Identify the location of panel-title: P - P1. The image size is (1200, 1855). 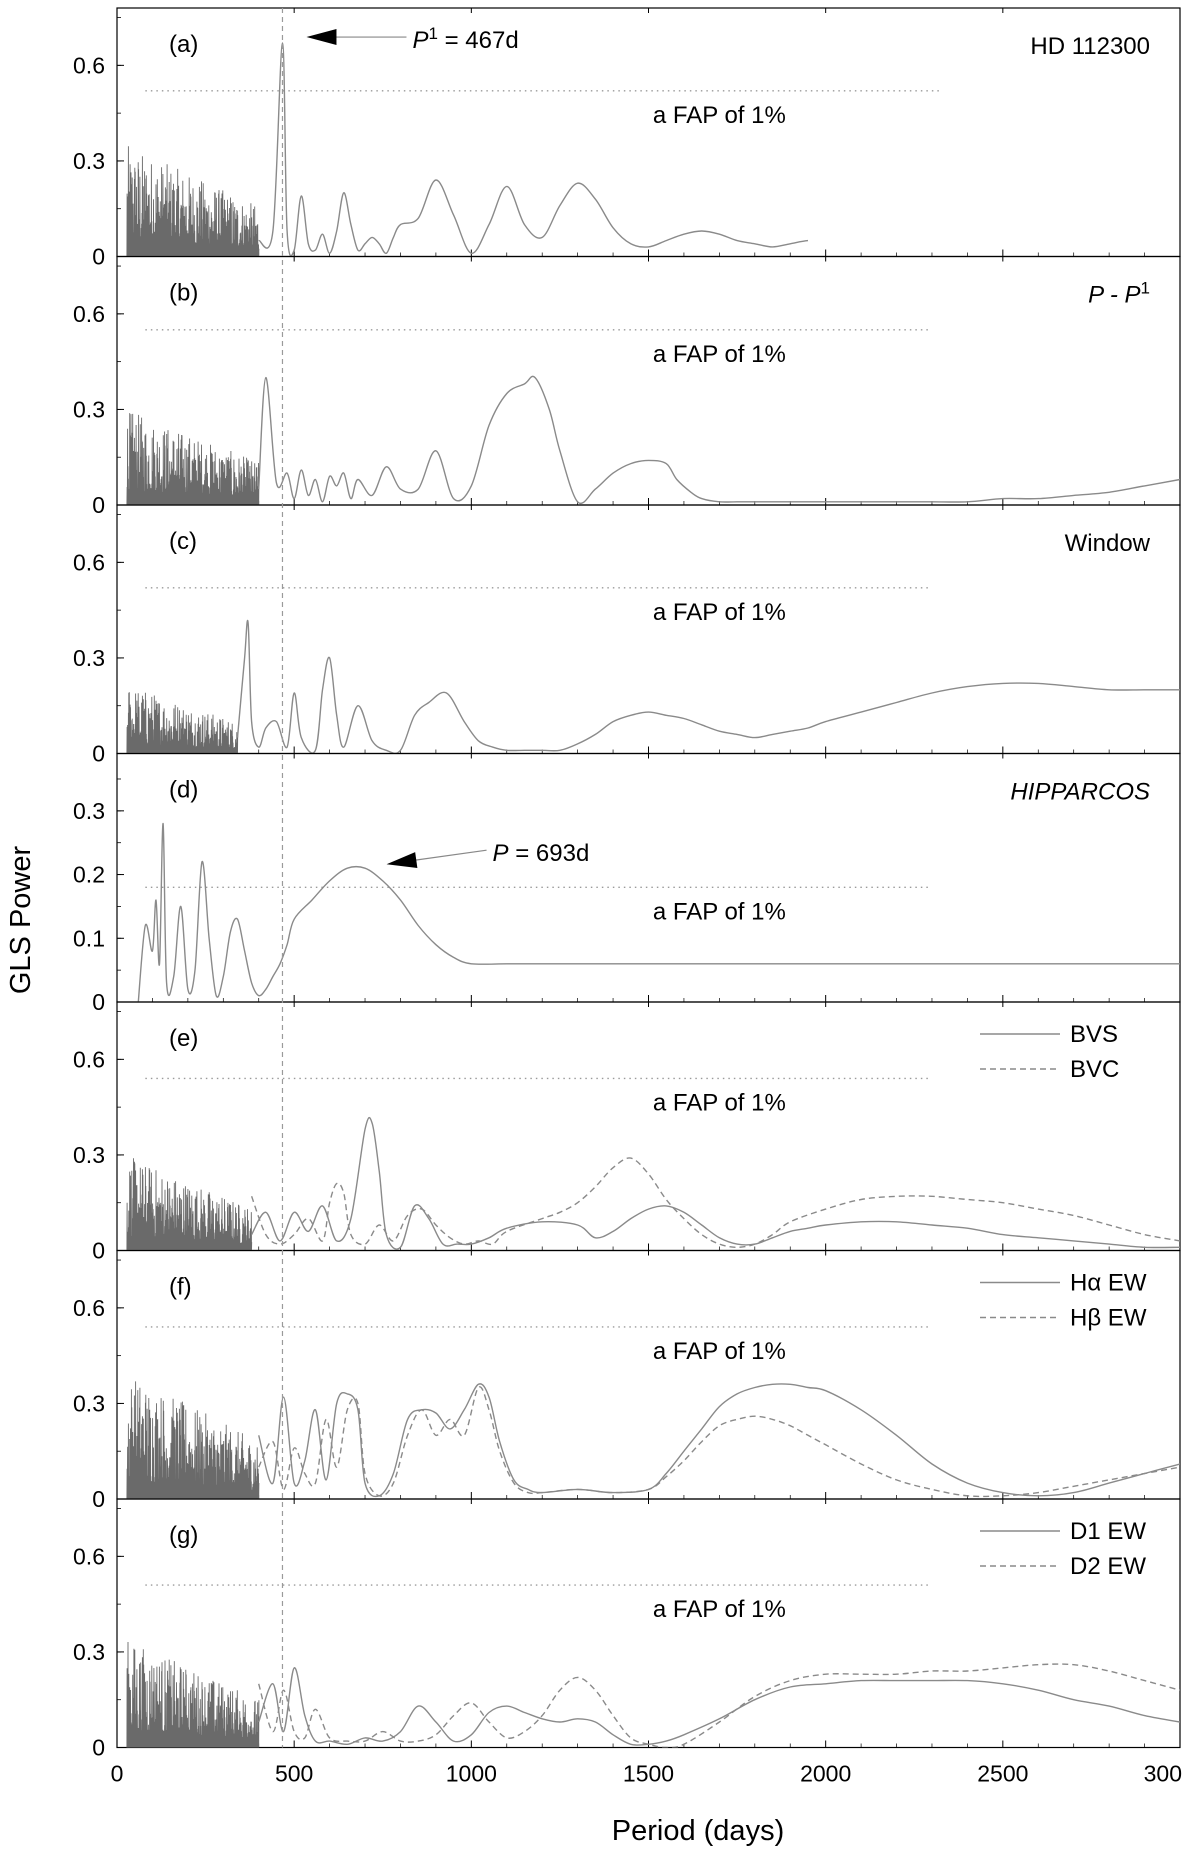
(1119, 293).